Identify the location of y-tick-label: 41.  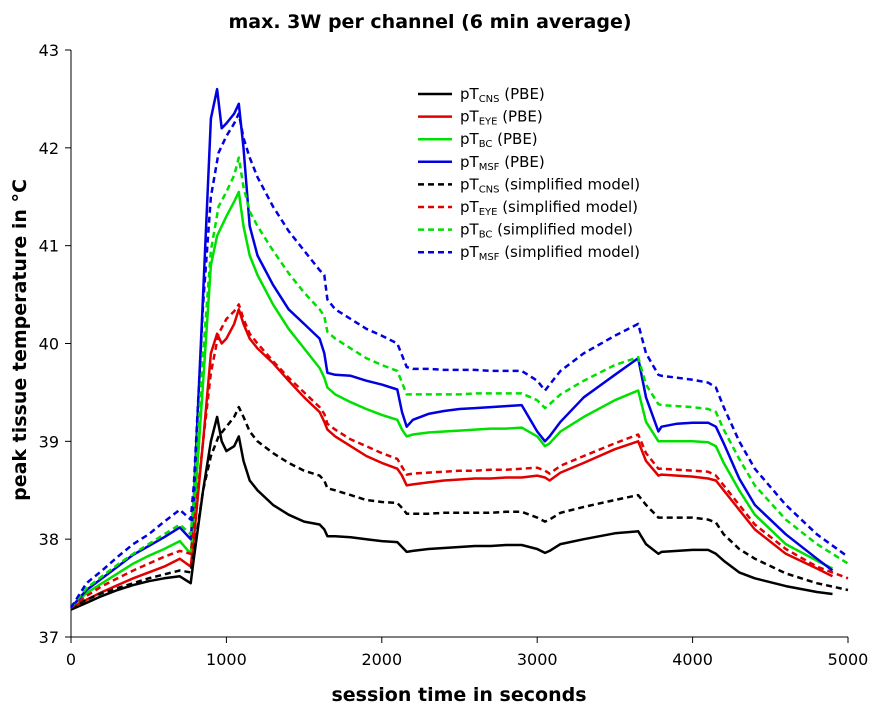
(49, 246).